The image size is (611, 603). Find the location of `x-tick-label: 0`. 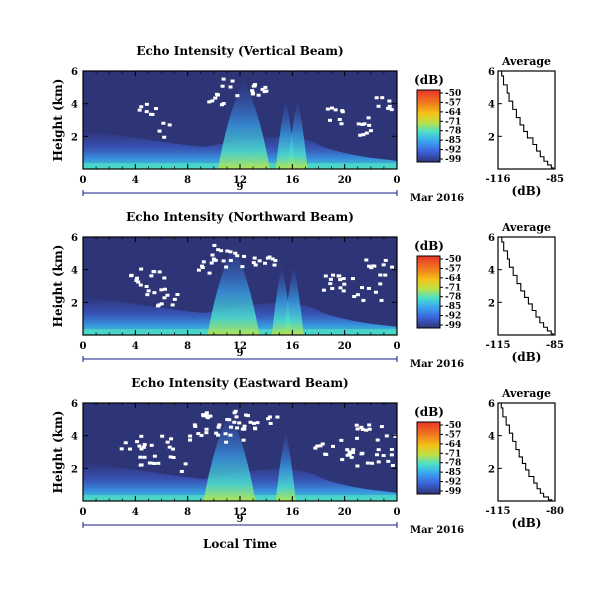

x-tick-label: 0 is located at coordinates (397, 512).